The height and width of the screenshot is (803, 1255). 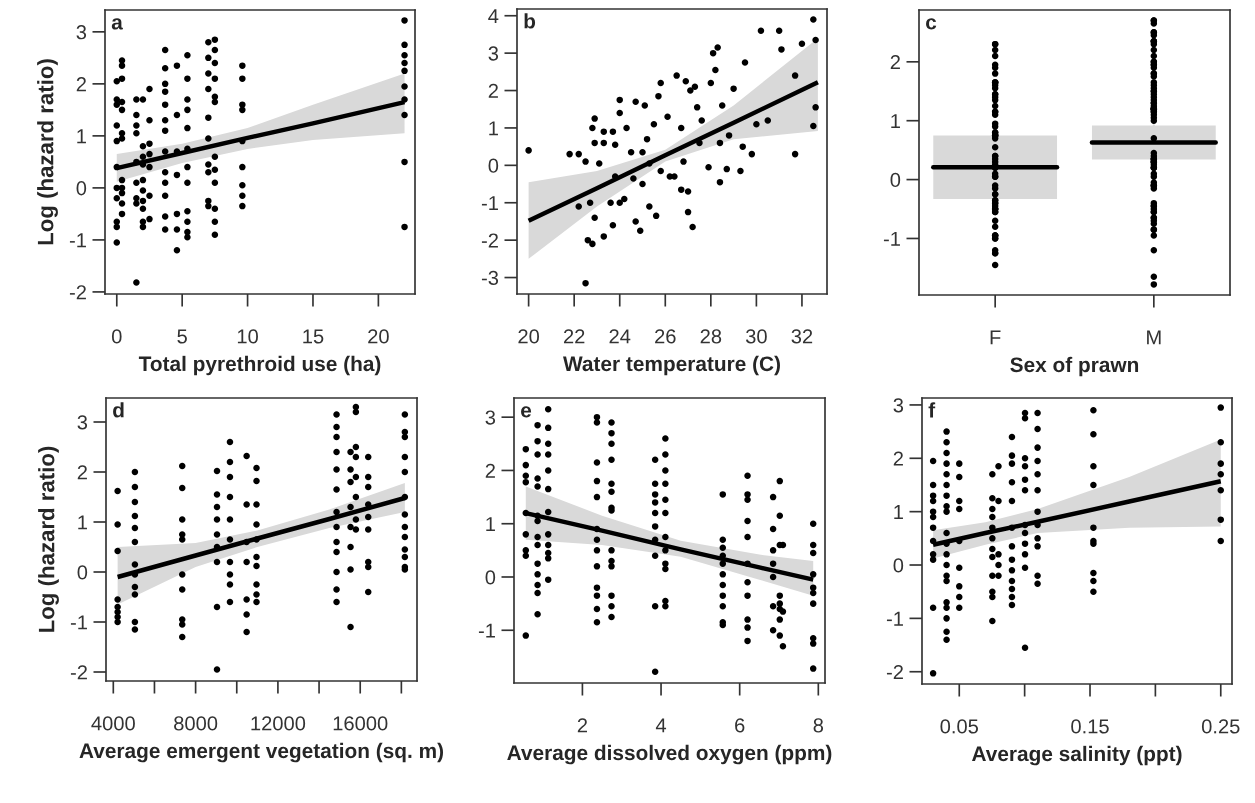 What do you see at coordinates (530, 21) in the screenshot?
I see `chart-title: b` at bounding box center [530, 21].